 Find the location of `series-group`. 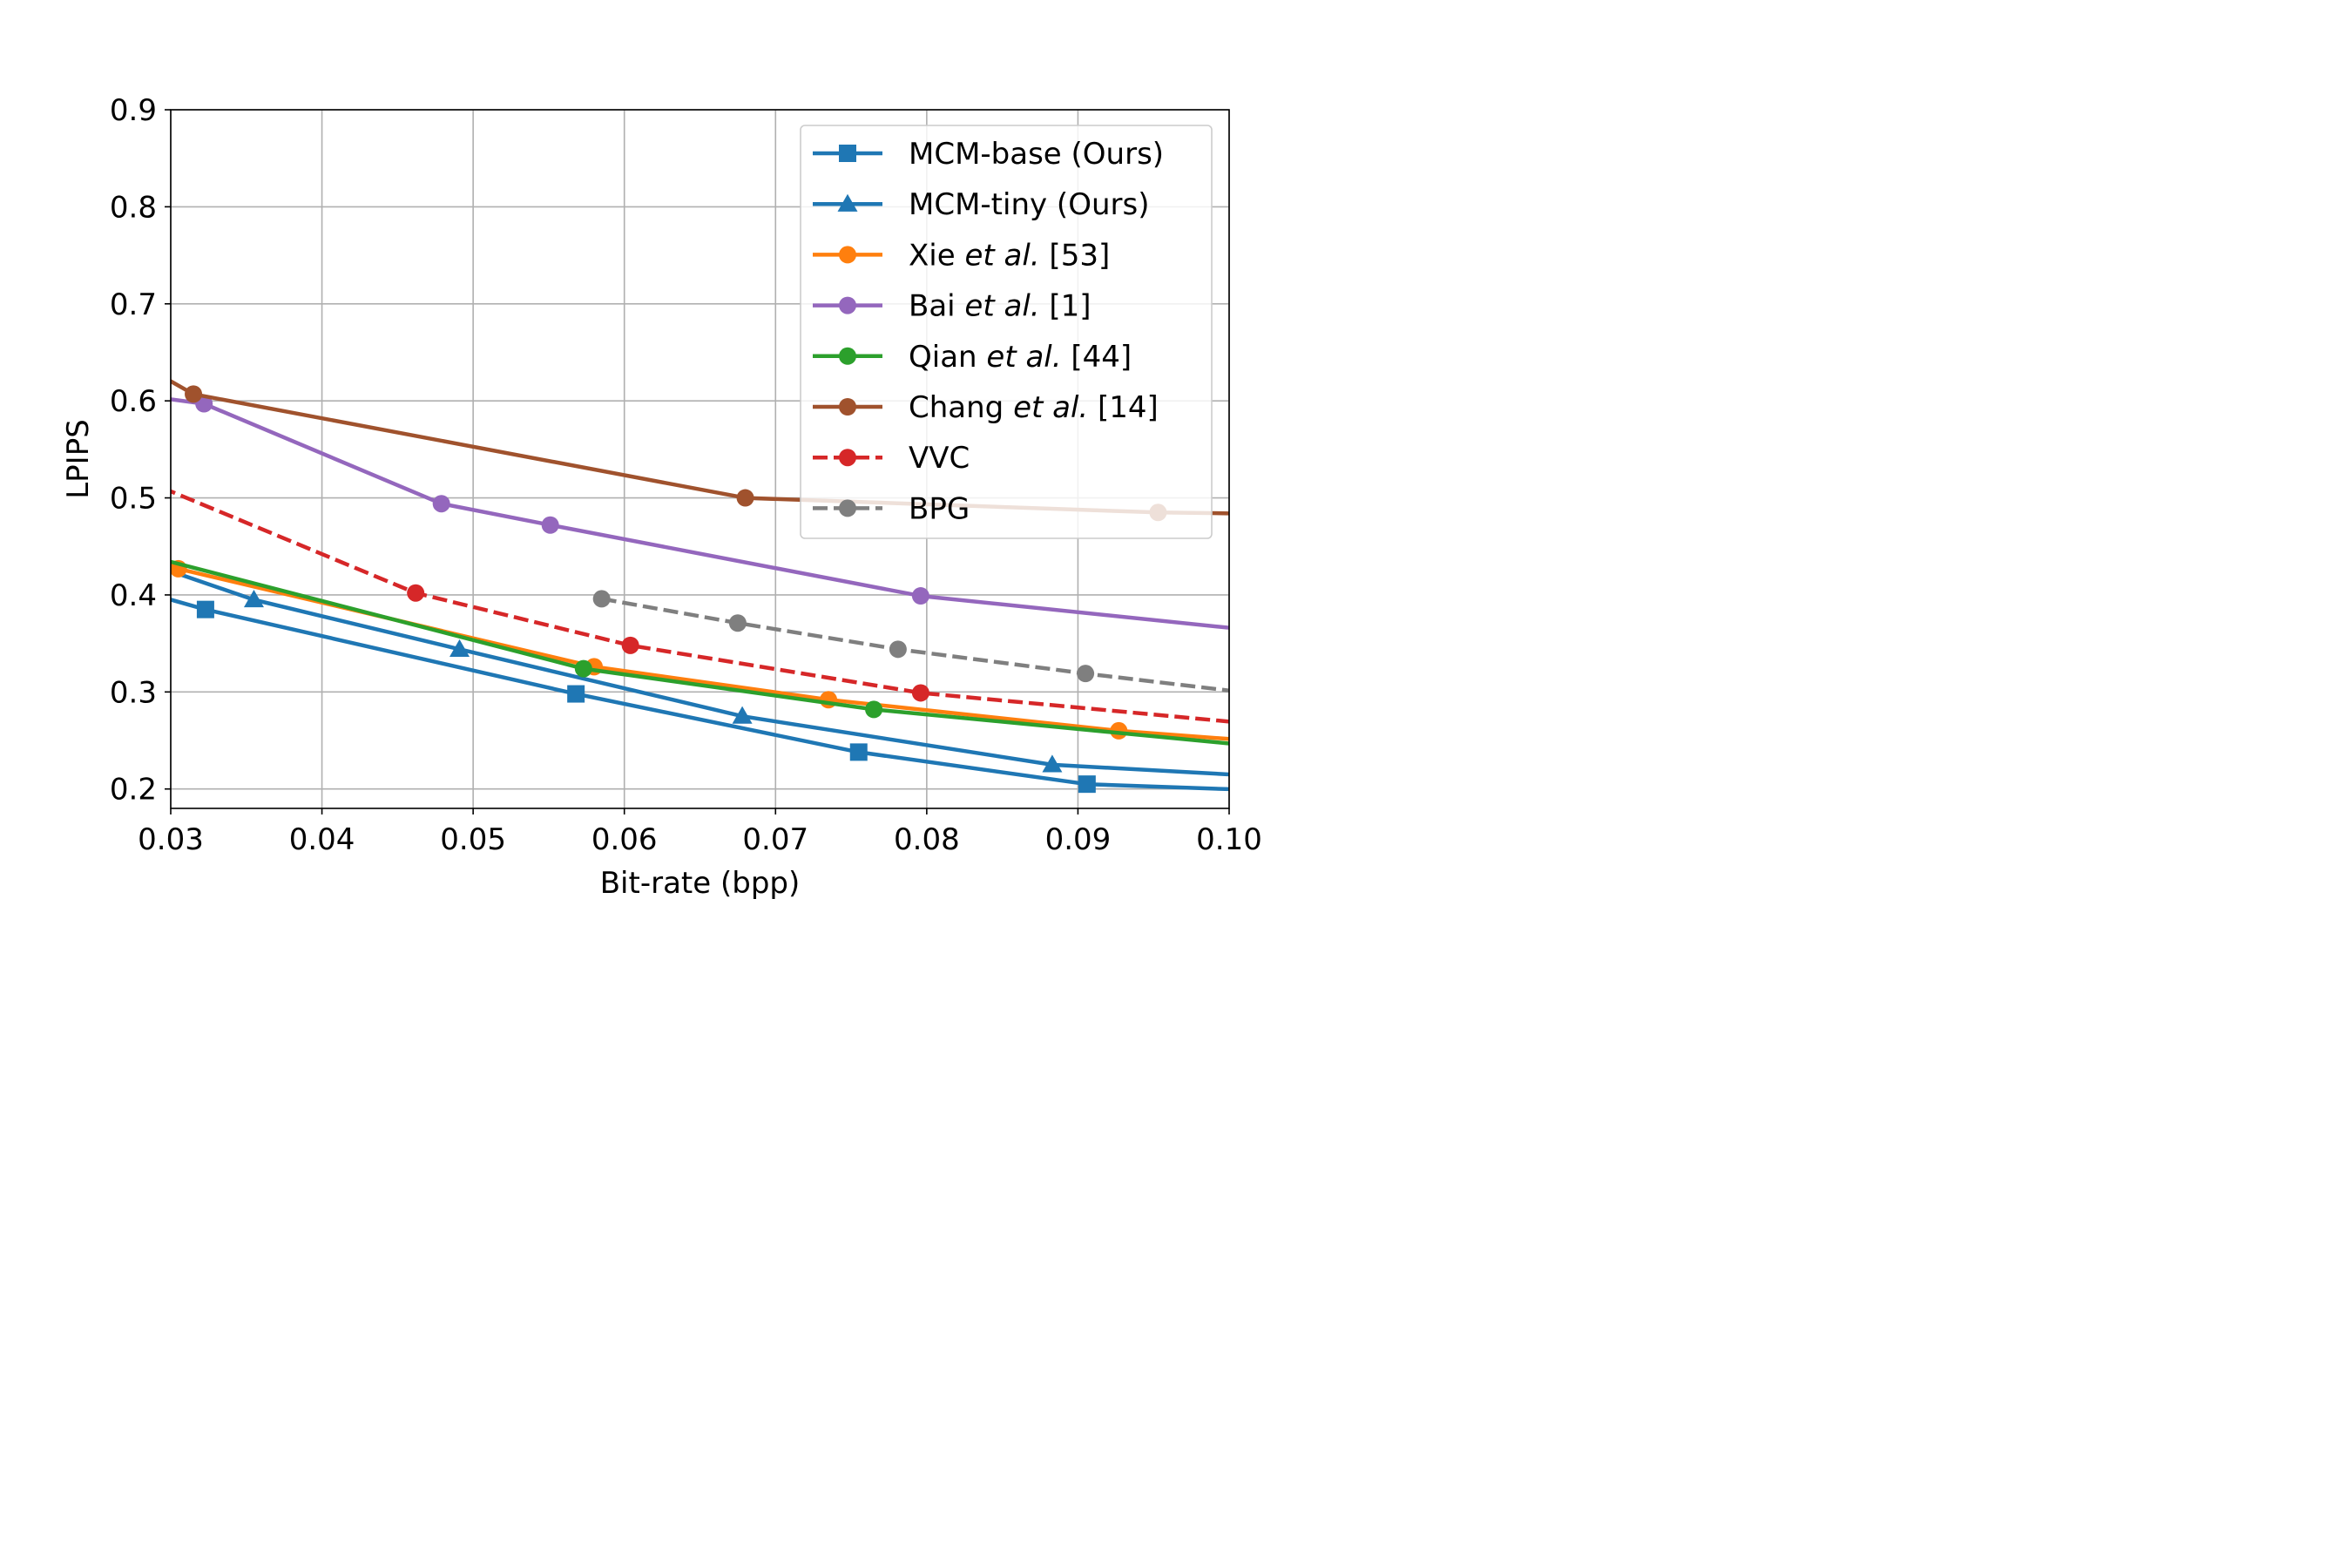

series-group is located at coordinates (700, 586).